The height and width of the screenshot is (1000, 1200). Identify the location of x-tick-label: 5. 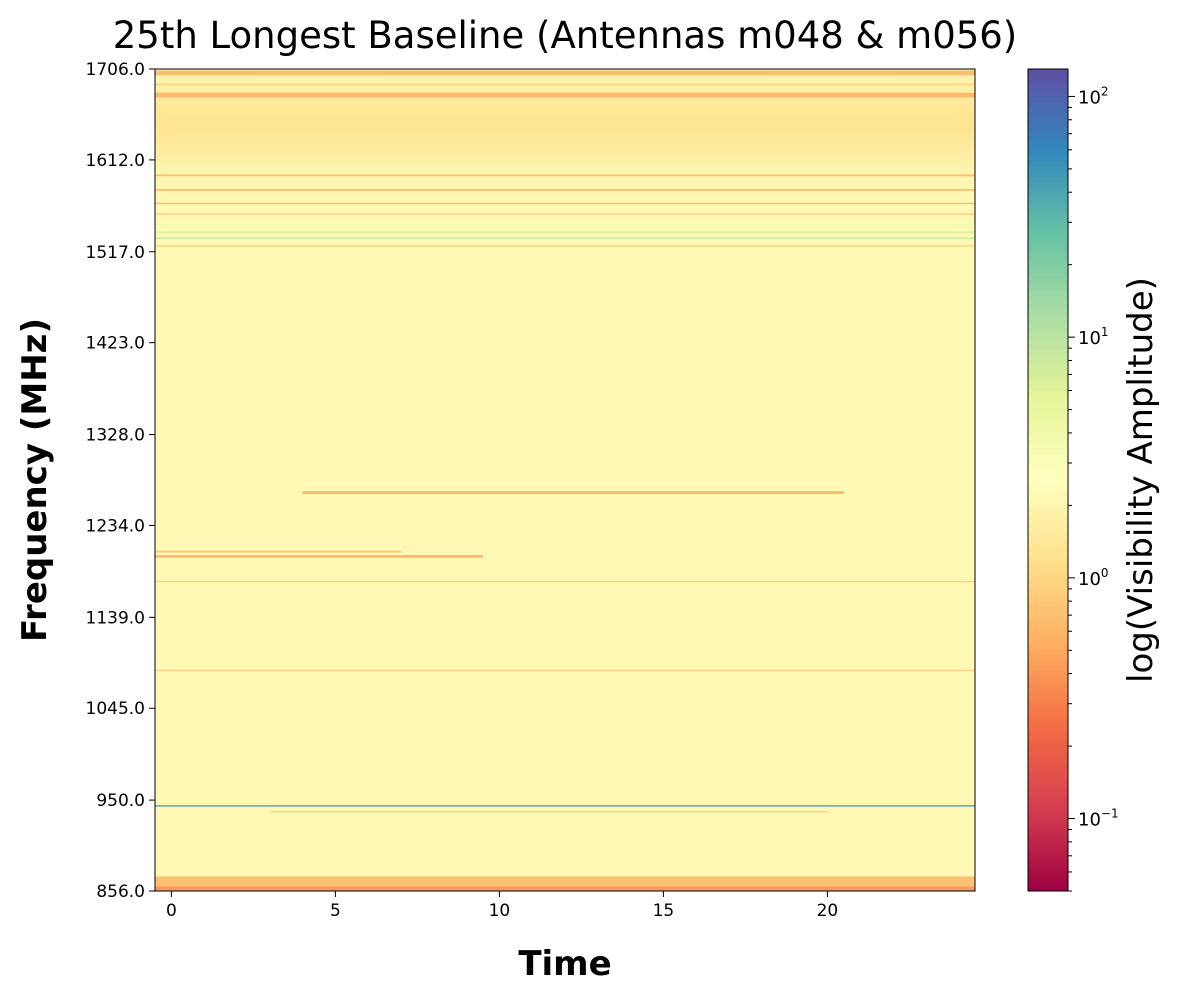
(335, 911).